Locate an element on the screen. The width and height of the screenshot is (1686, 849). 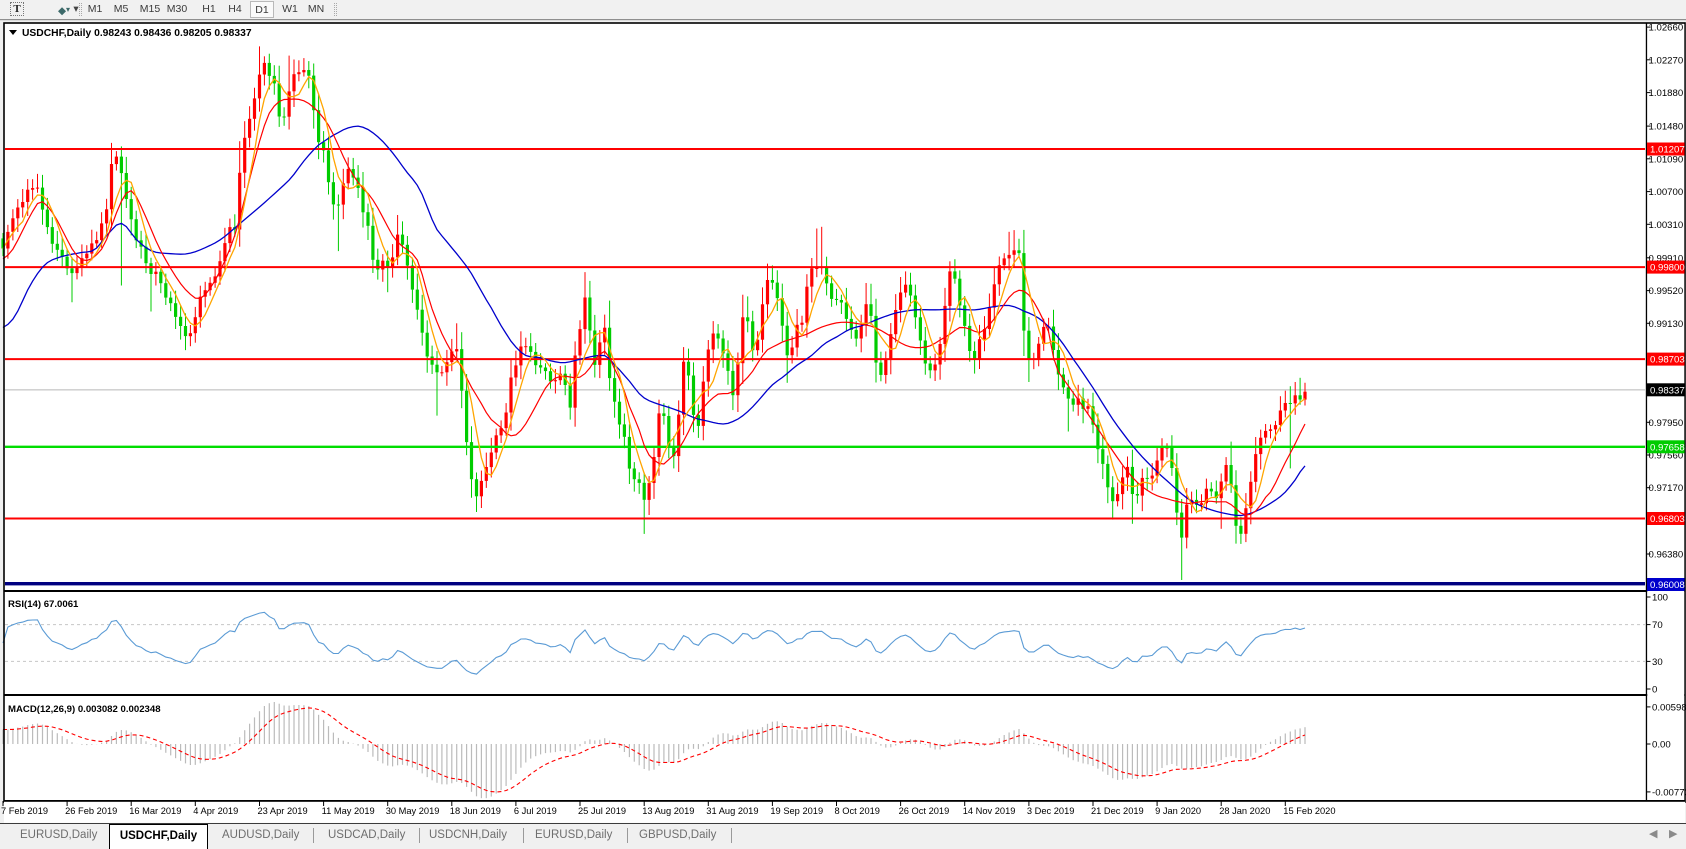
svg-text: 1.00700 is located at coordinates (1666, 192).